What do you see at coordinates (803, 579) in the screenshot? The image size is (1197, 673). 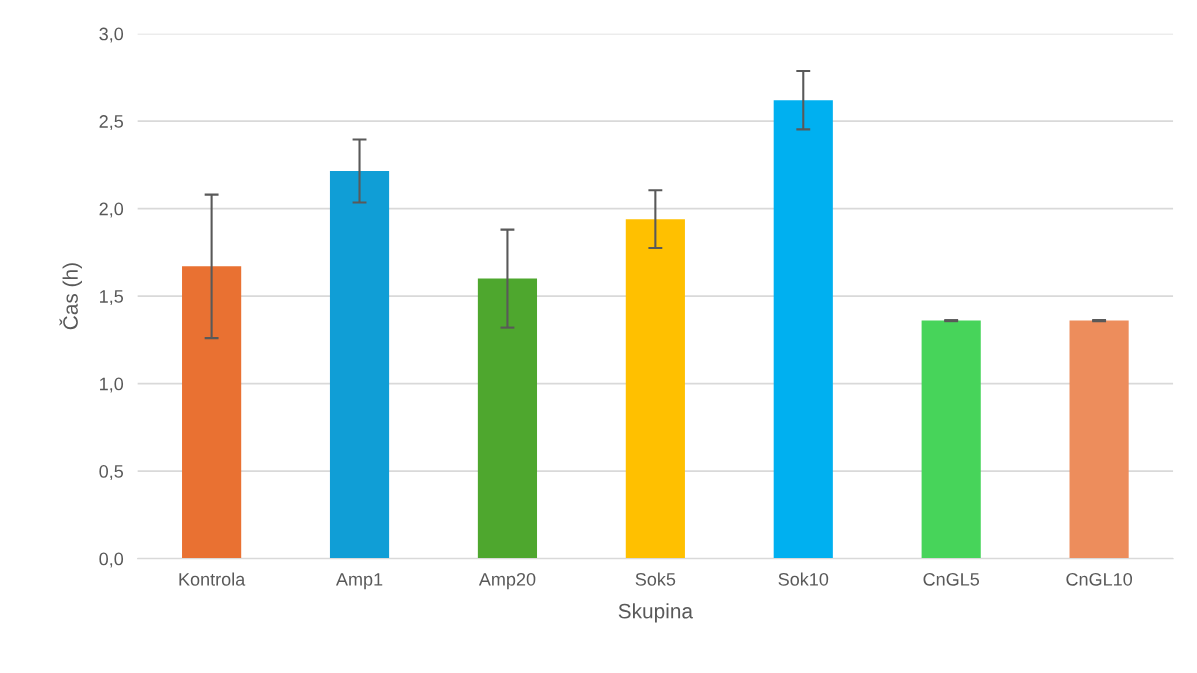 I see `x-tick-label: Sok10` at bounding box center [803, 579].